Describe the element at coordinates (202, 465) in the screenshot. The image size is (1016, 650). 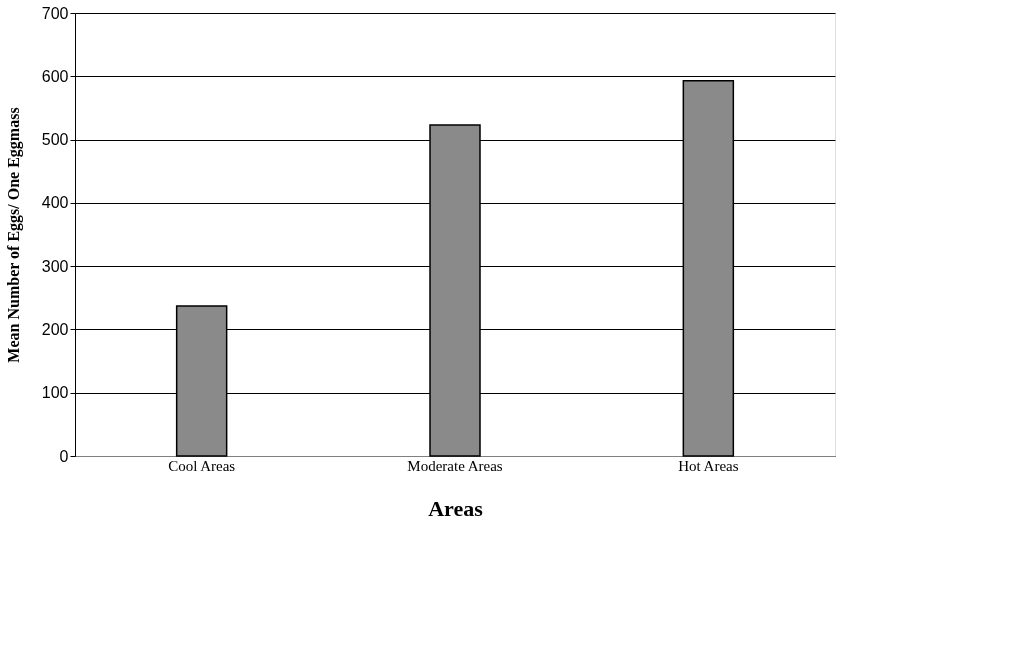
I see `x-tick-label: Cool Areas` at that location.